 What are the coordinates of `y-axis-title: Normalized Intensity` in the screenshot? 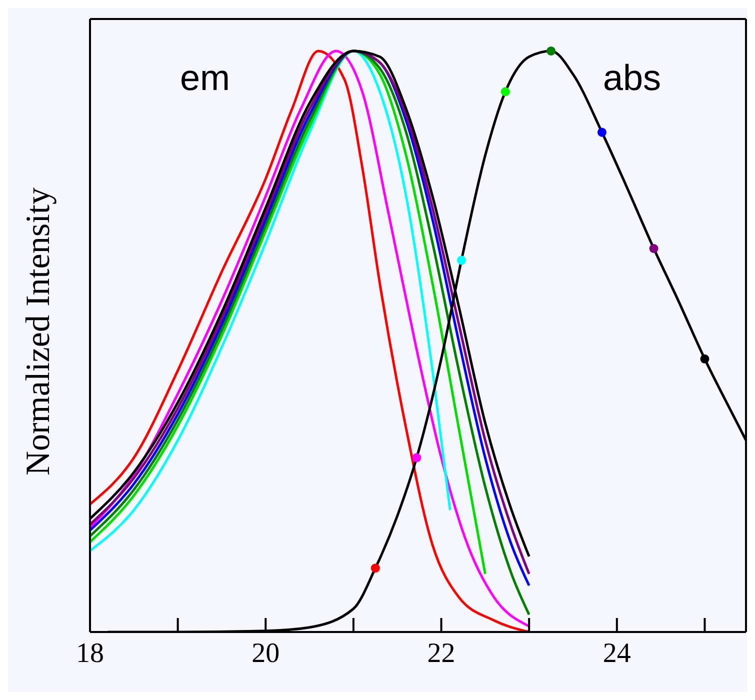 It's located at (39, 332).